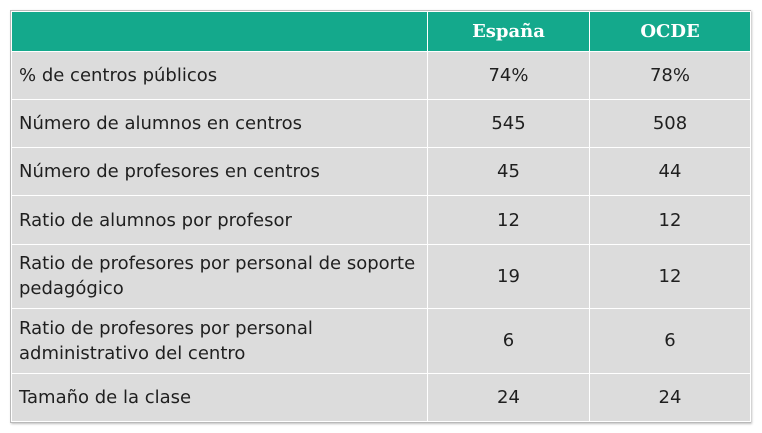 The width and height of the screenshot is (762, 433). Describe the element at coordinates (670, 341) in the screenshot. I see `ocde-value: 6` at that location.